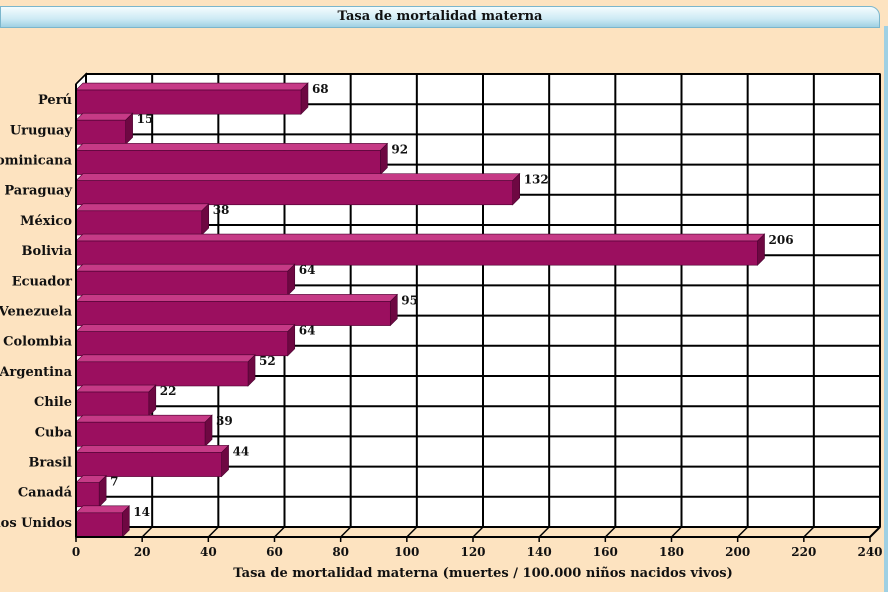  What do you see at coordinates (781, 240) in the screenshot?
I see `data-label: 206` at bounding box center [781, 240].